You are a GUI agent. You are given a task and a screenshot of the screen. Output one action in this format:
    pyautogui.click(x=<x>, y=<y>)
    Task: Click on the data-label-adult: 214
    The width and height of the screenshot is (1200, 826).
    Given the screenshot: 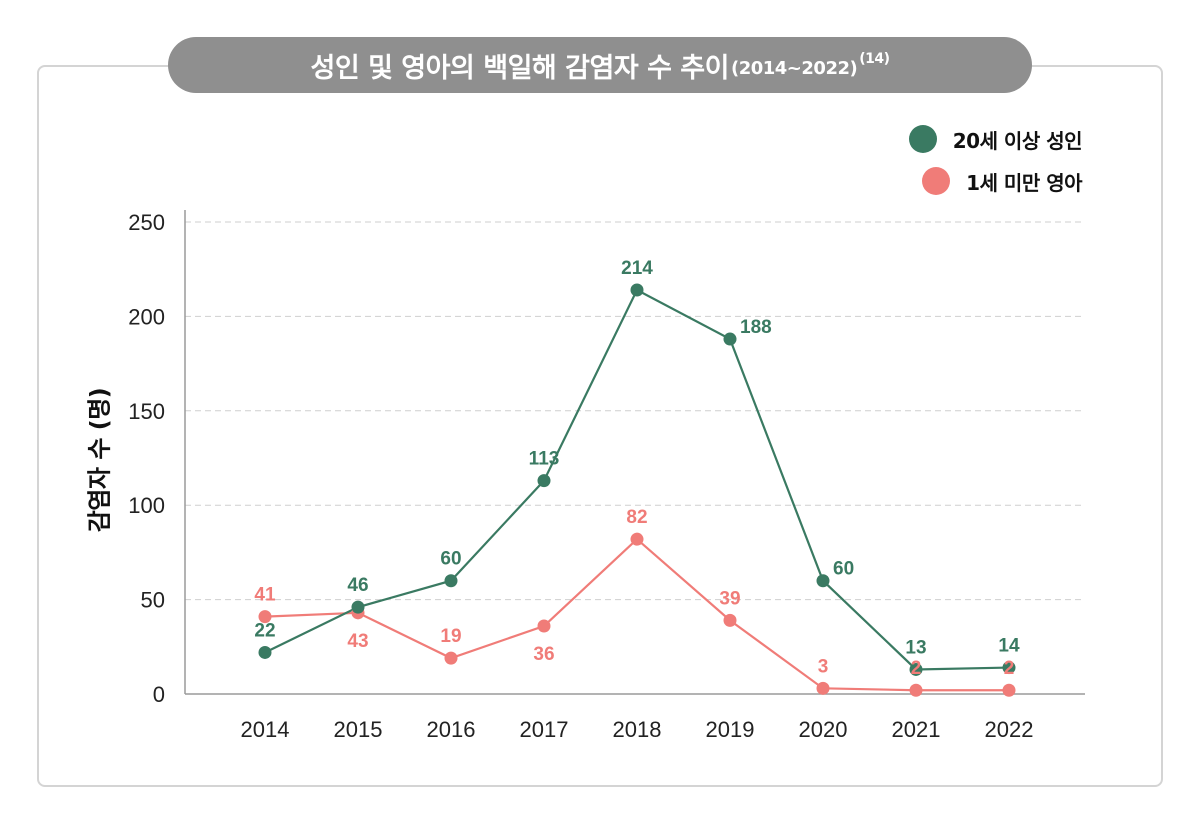 What is the action you would take?
    pyautogui.click(x=637, y=268)
    